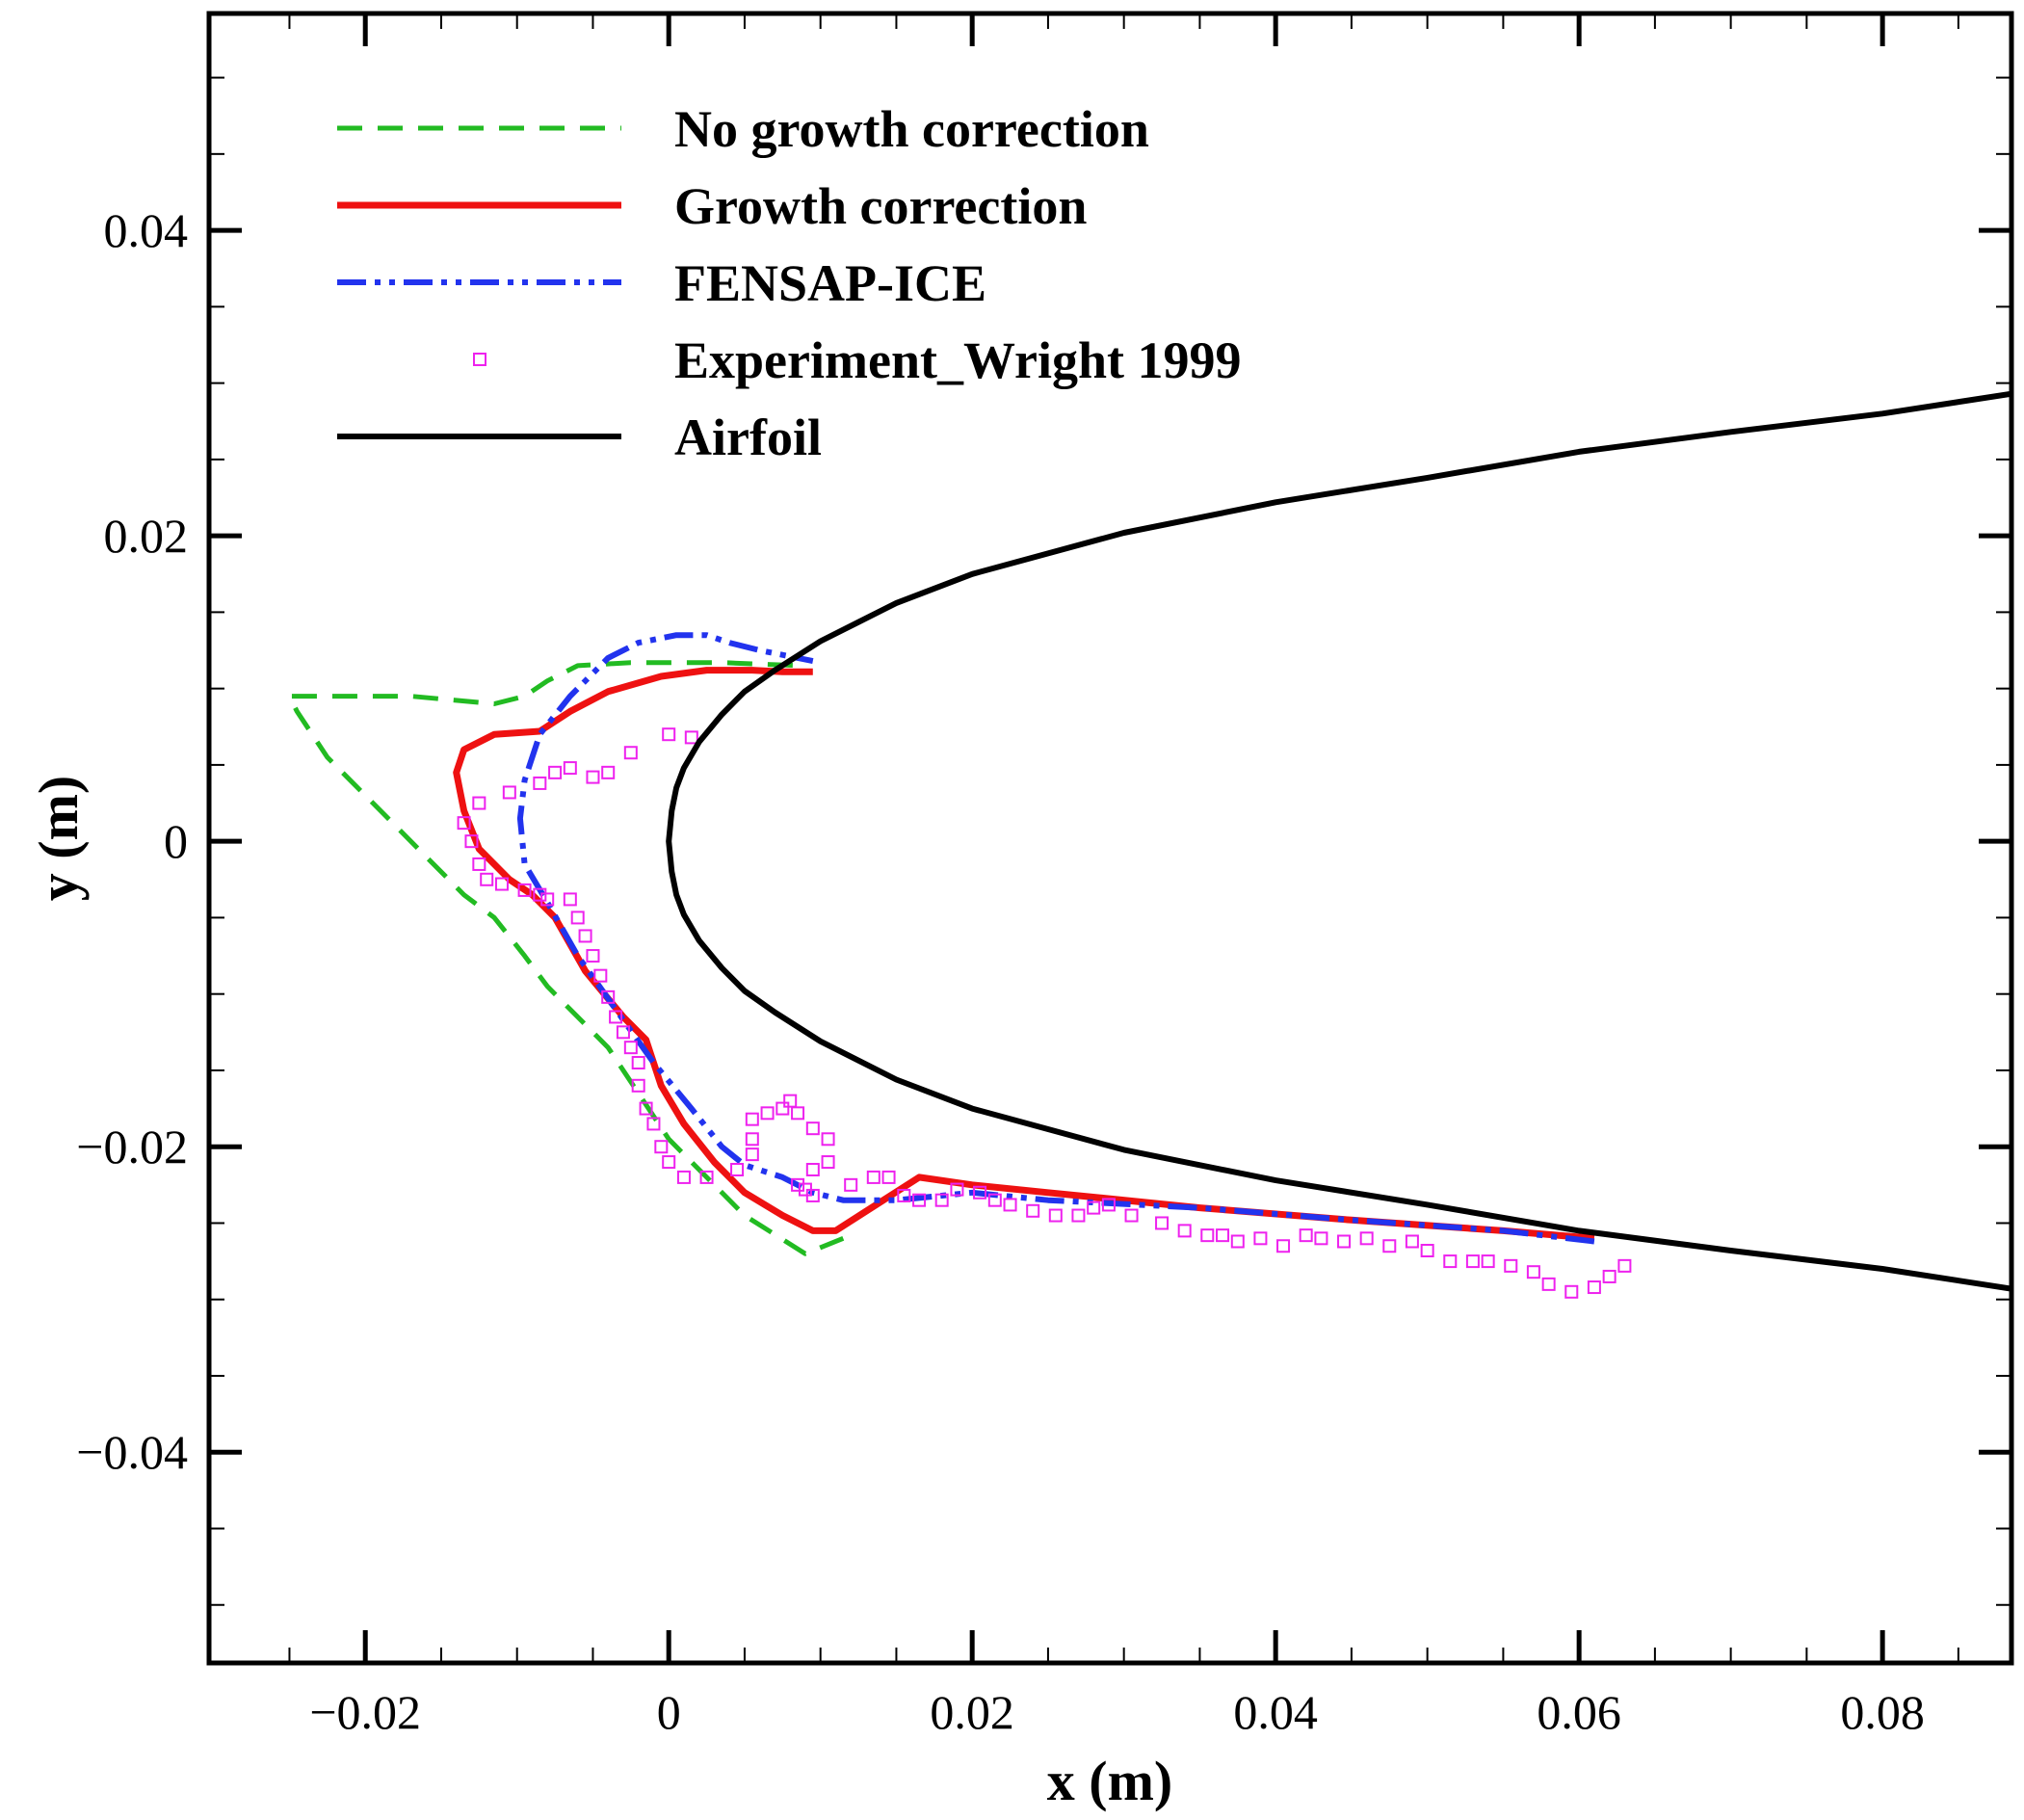  I want to click on x-tick-label: −0.02, so click(365, 1712).